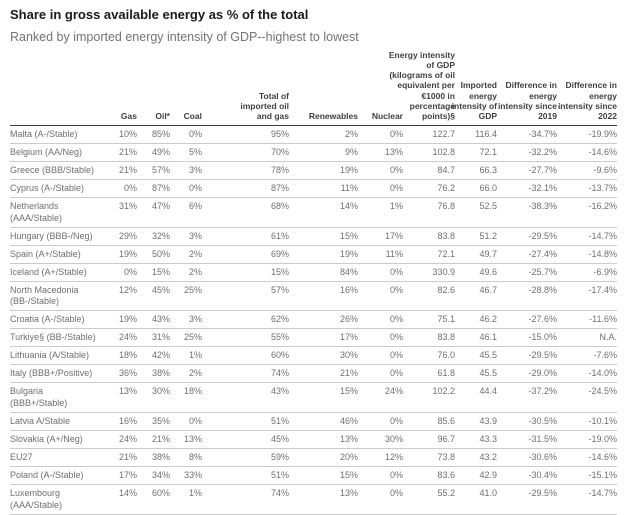  Describe the element at coordinates (51, 235) in the screenshot. I see `country-cell: Hungary (BBB-/Neg)` at that location.